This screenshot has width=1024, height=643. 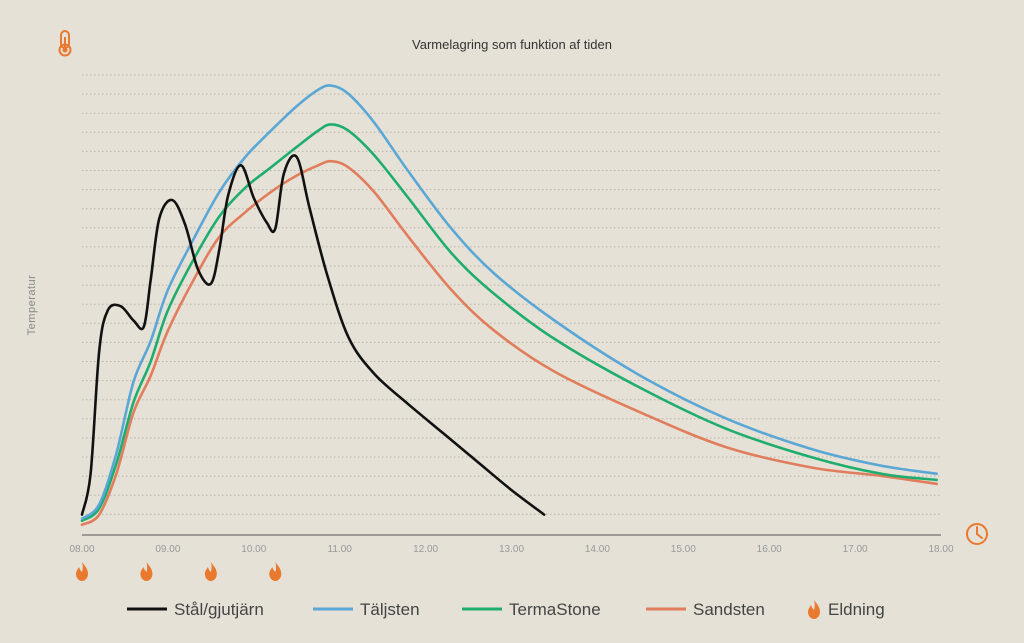 I want to click on clock-icon, so click(x=977, y=534).